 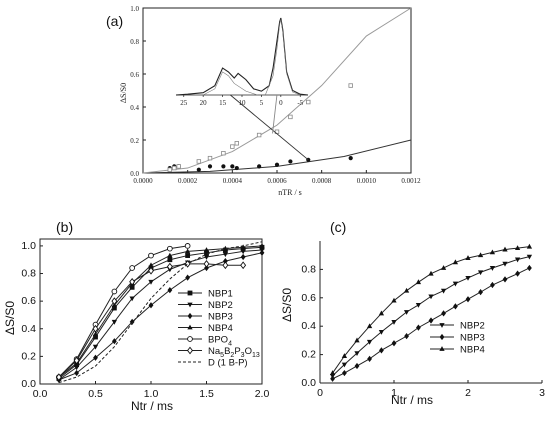 What do you see at coordinates (230, 83) in the screenshot?
I see `inset-component` at bounding box center [230, 83].